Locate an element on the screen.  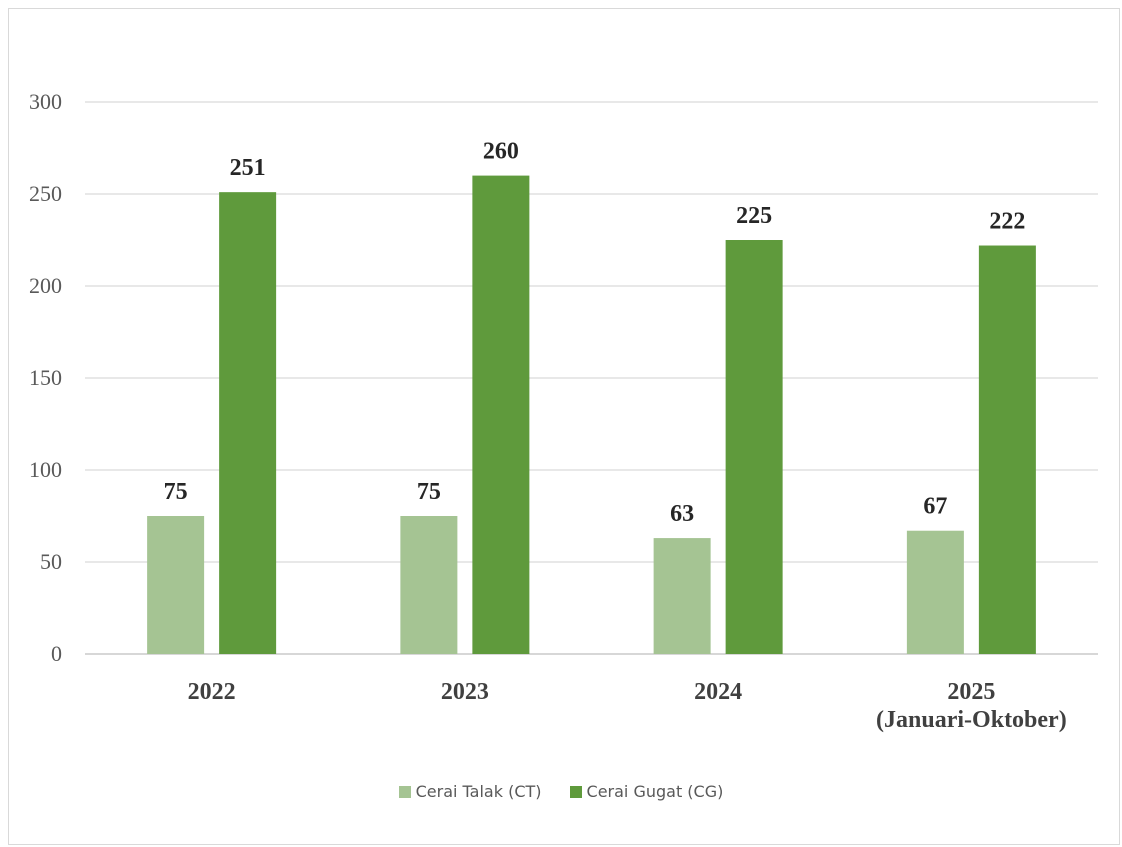
y-tick-label: 150 is located at coordinates (45, 377).